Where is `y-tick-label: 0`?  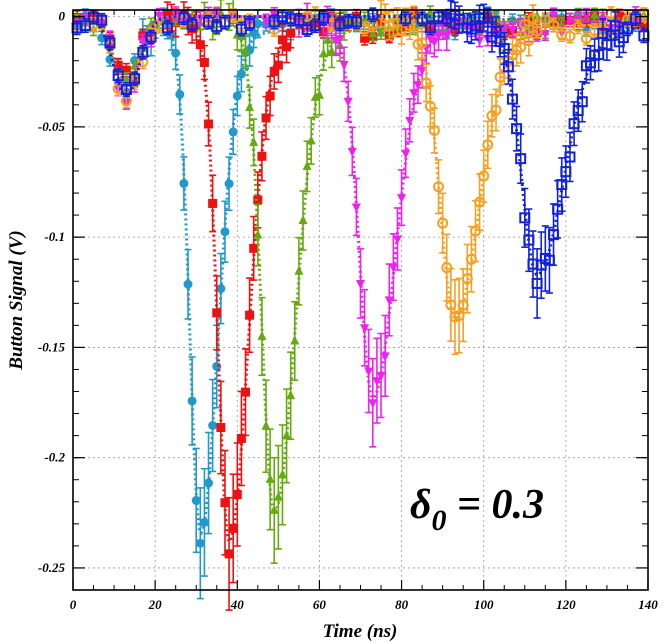
y-tick-label: 0 is located at coordinates (62, 16).